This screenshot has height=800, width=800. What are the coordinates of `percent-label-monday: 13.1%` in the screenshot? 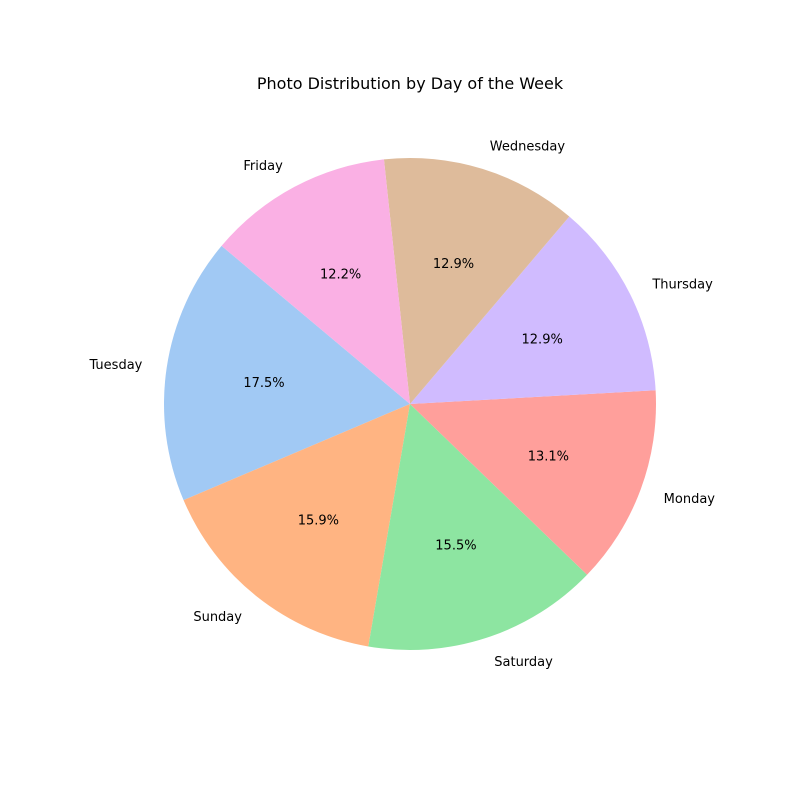 It's located at (548, 456).